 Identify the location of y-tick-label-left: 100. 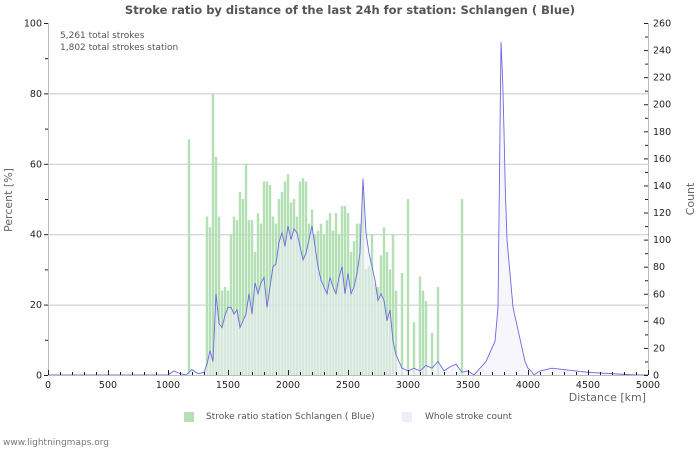
(33, 24).